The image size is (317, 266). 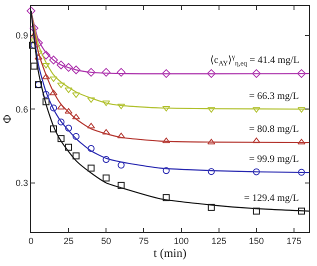 What do you see at coordinates (274, 96) in the screenshot?
I see `series-label: = 66.3 mg/L` at bounding box center [274, 96].